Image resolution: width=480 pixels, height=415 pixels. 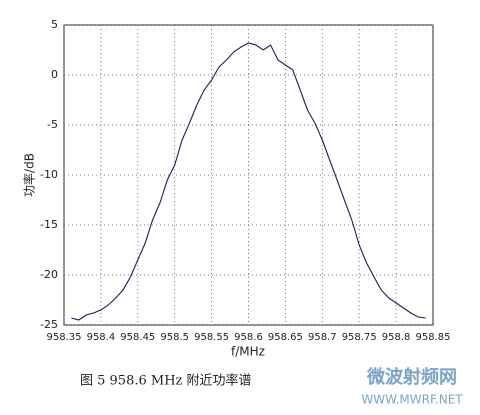 What do you see at coordinates (54, 74) in the screenshot?
I see `y-tick-label: 0` at bounding box center [54, 74].